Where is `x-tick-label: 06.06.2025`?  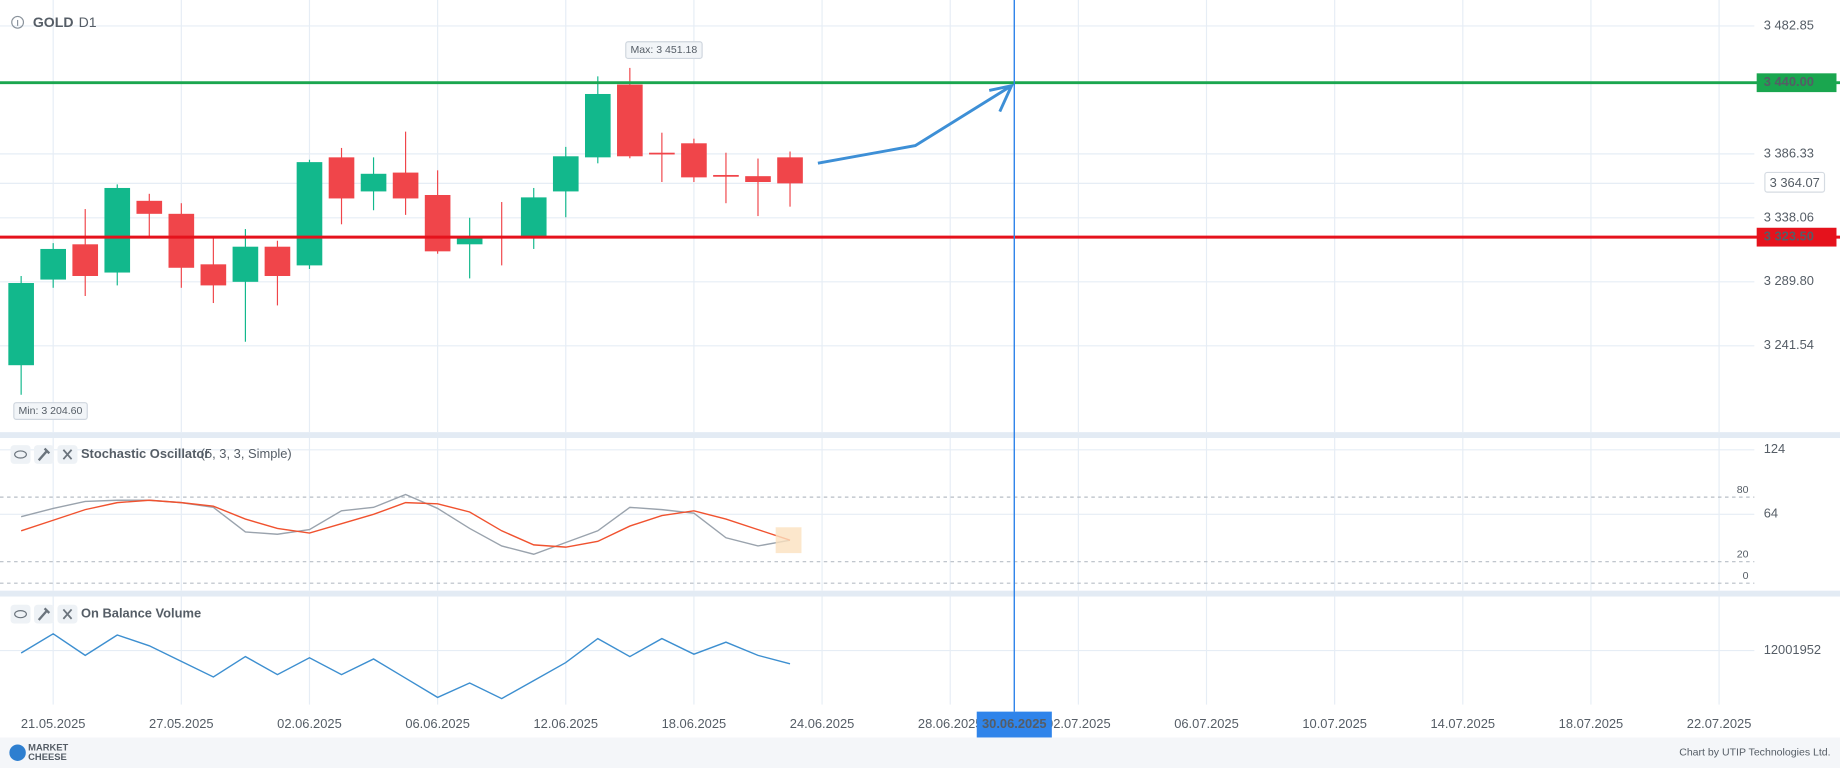
x-tick-label: 06.06.2025 is located at coordinates (437, 723).